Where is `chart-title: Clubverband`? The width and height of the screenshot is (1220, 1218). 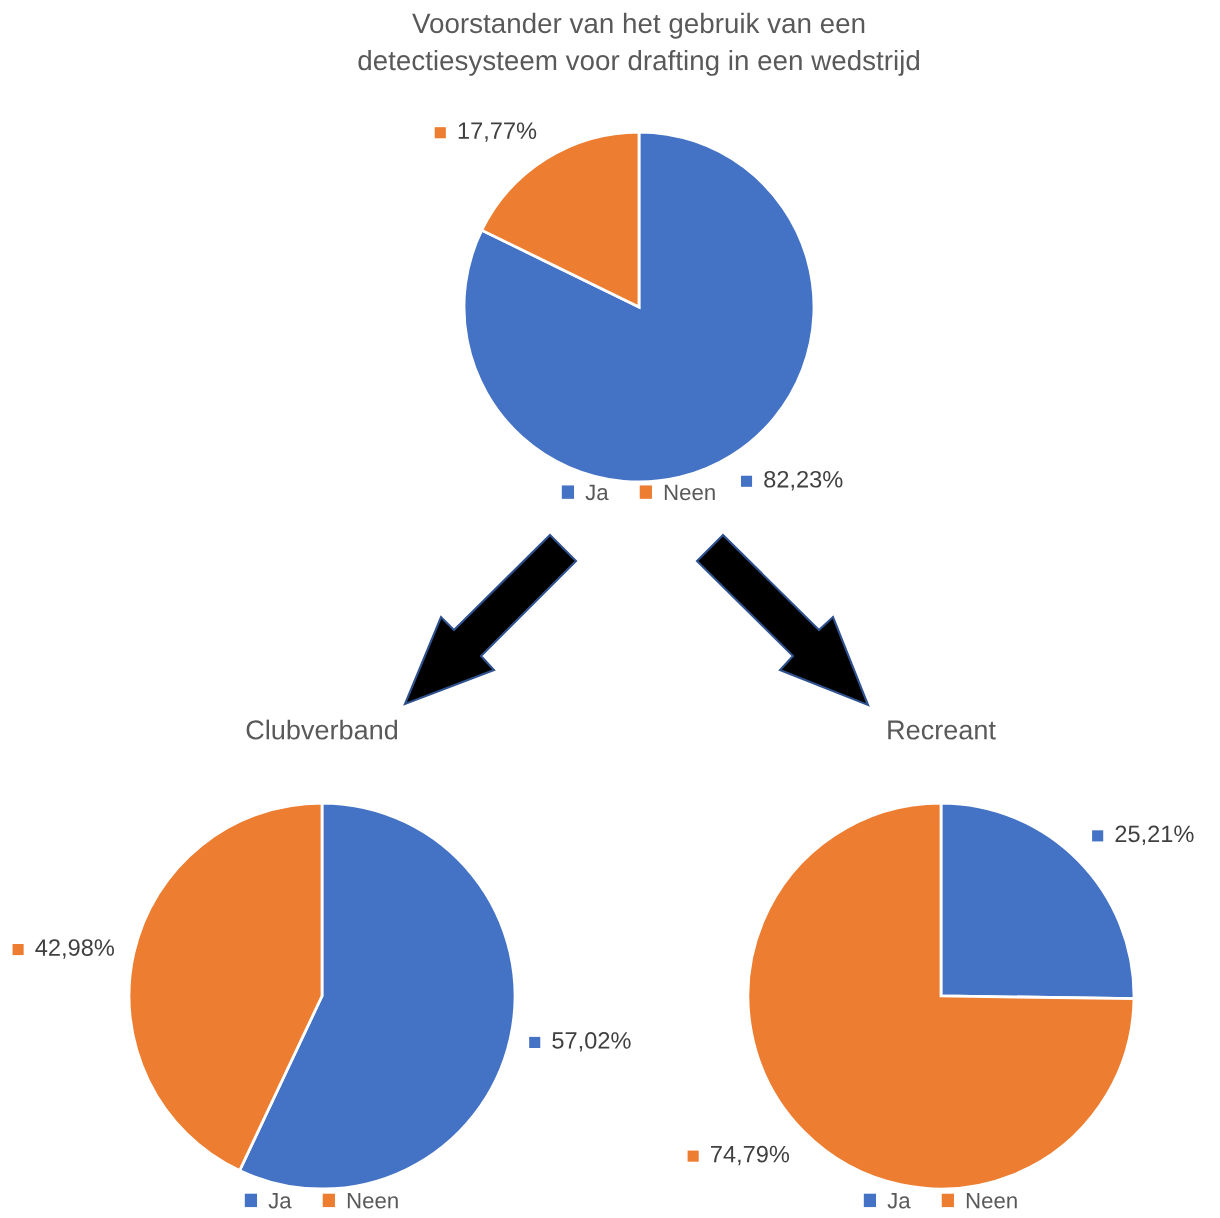
chart-title: Clubverband is located at coordinates (322, 729).